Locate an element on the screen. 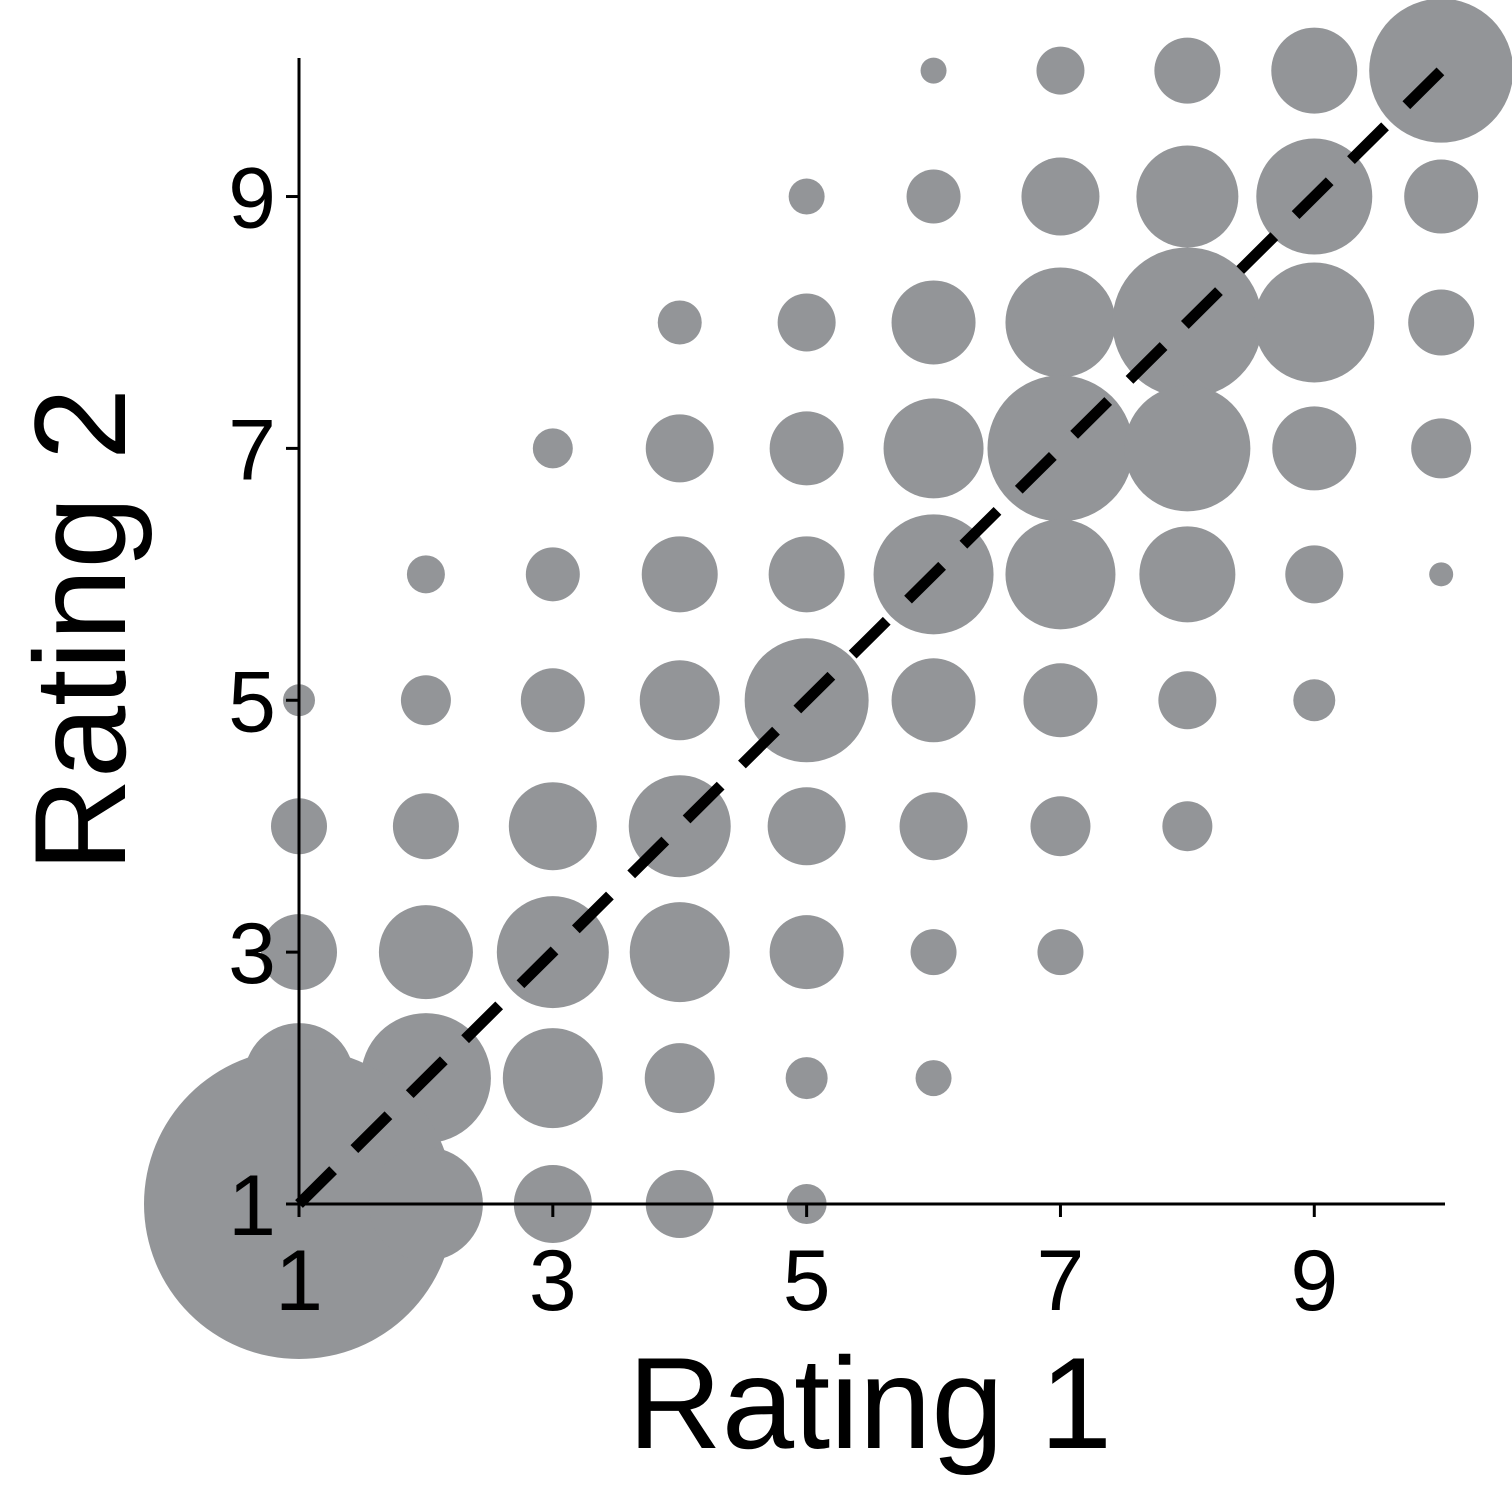  y-tick-label: 3 is located at coordinates (252, 954).